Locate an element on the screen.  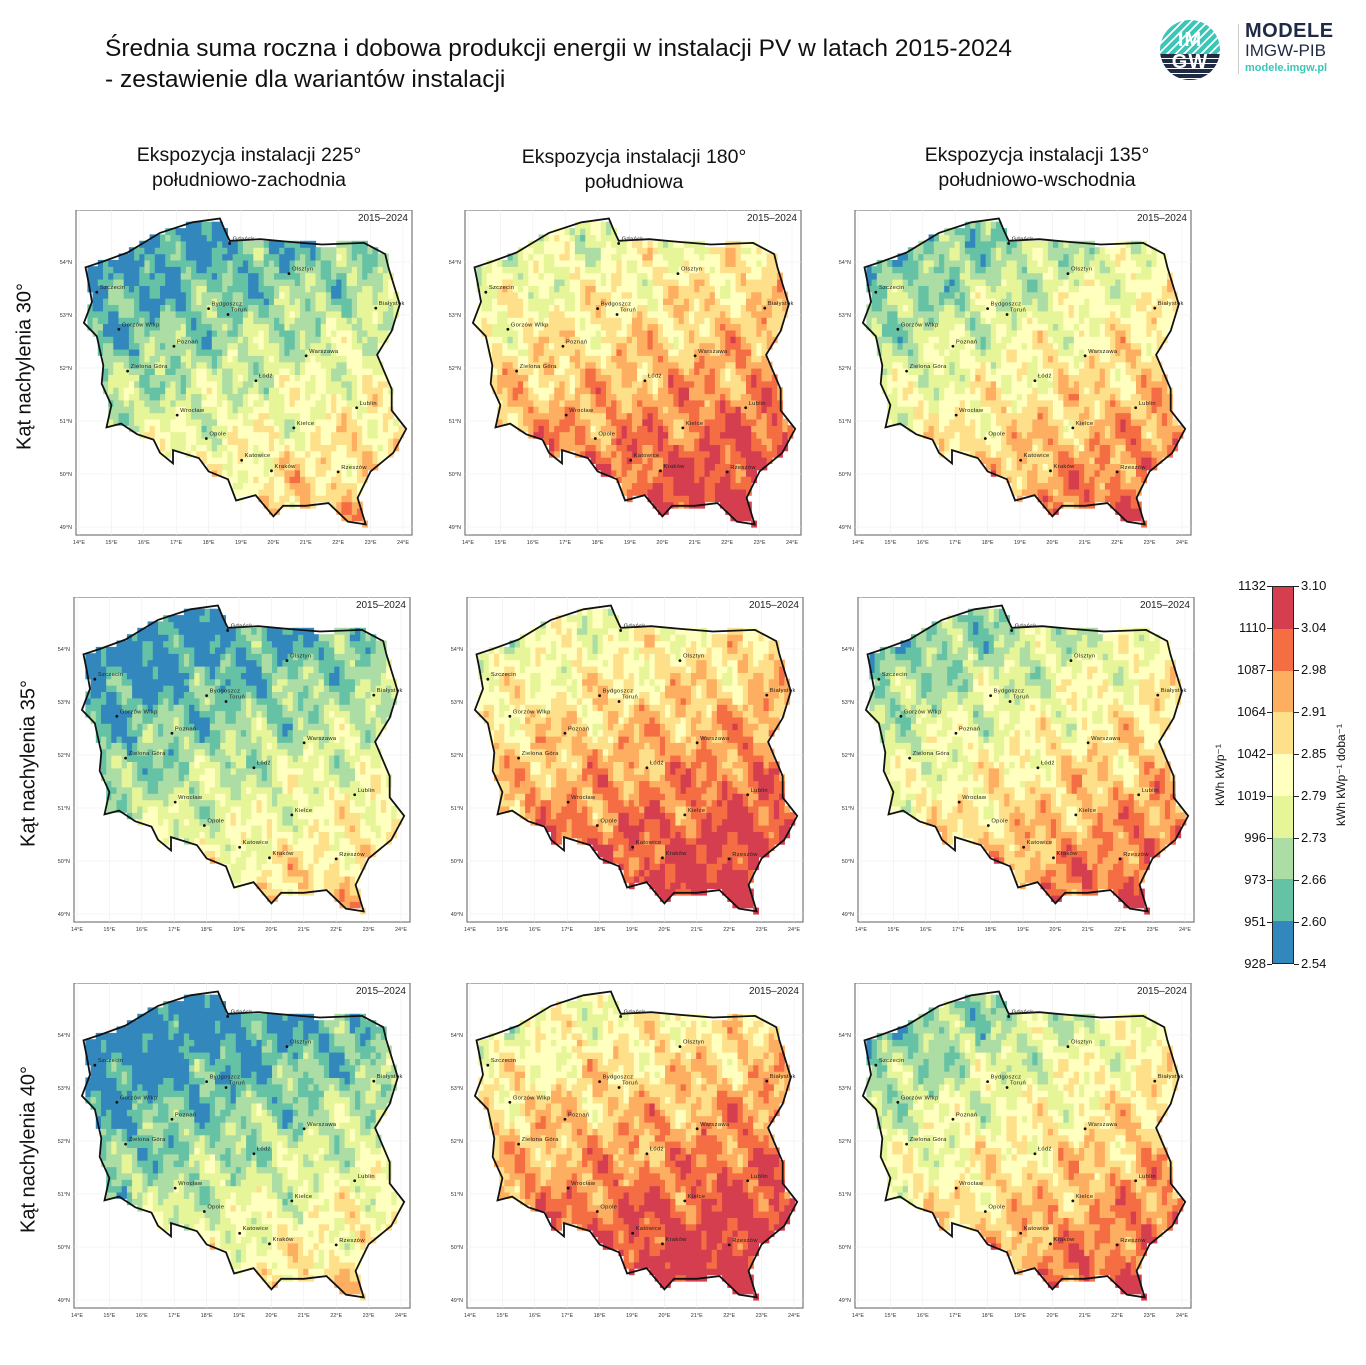
city-label: Katowice is located at coordinates (647, 456).